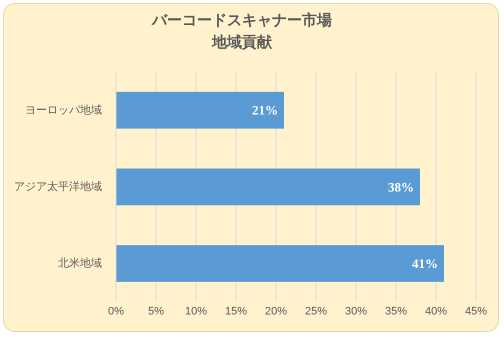 Image resolution: width=504 pixels, height=337 pixels. What do you see at coordinates (476, 311) in the screenshot?
I see `x-tick-label: 45%` at bounding box center [476, 311].